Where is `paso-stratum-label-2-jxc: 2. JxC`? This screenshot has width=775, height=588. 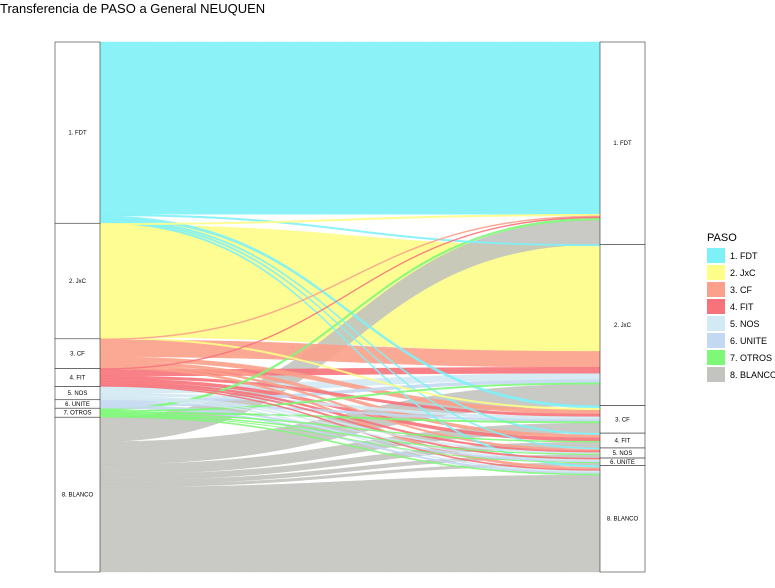
paso-stratum-label-2-jxc: 2. JxC is located at coordinates (78, 282).